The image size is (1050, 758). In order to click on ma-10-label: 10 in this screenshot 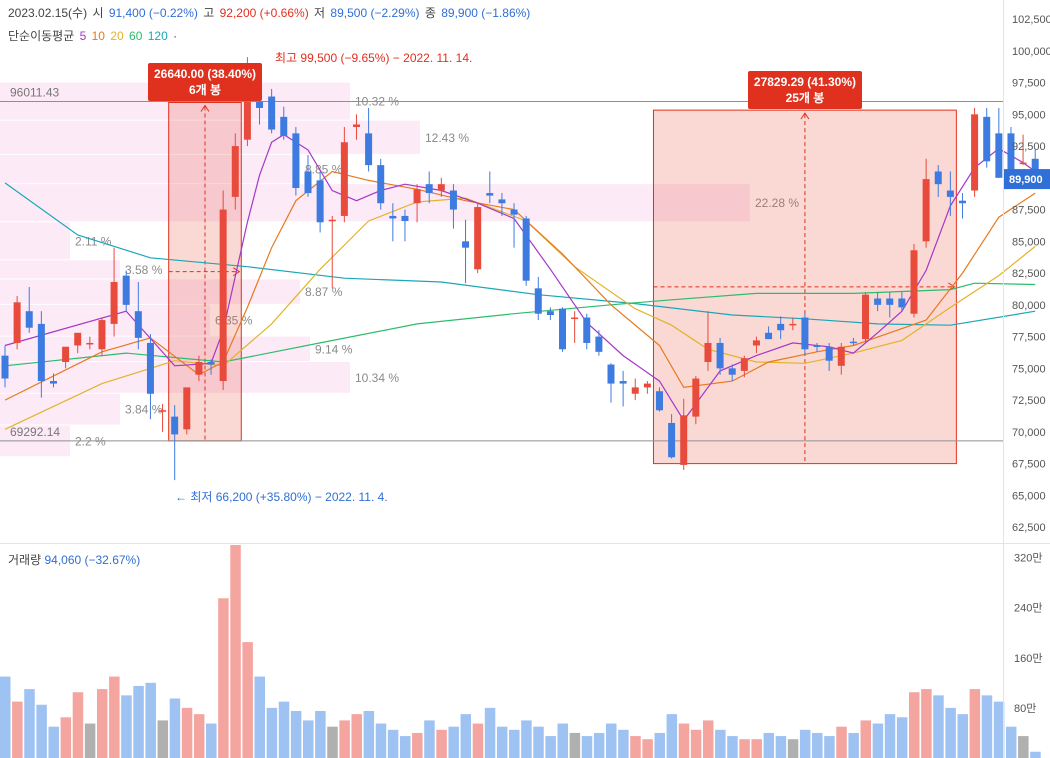, I will do `click(98, 36)`.